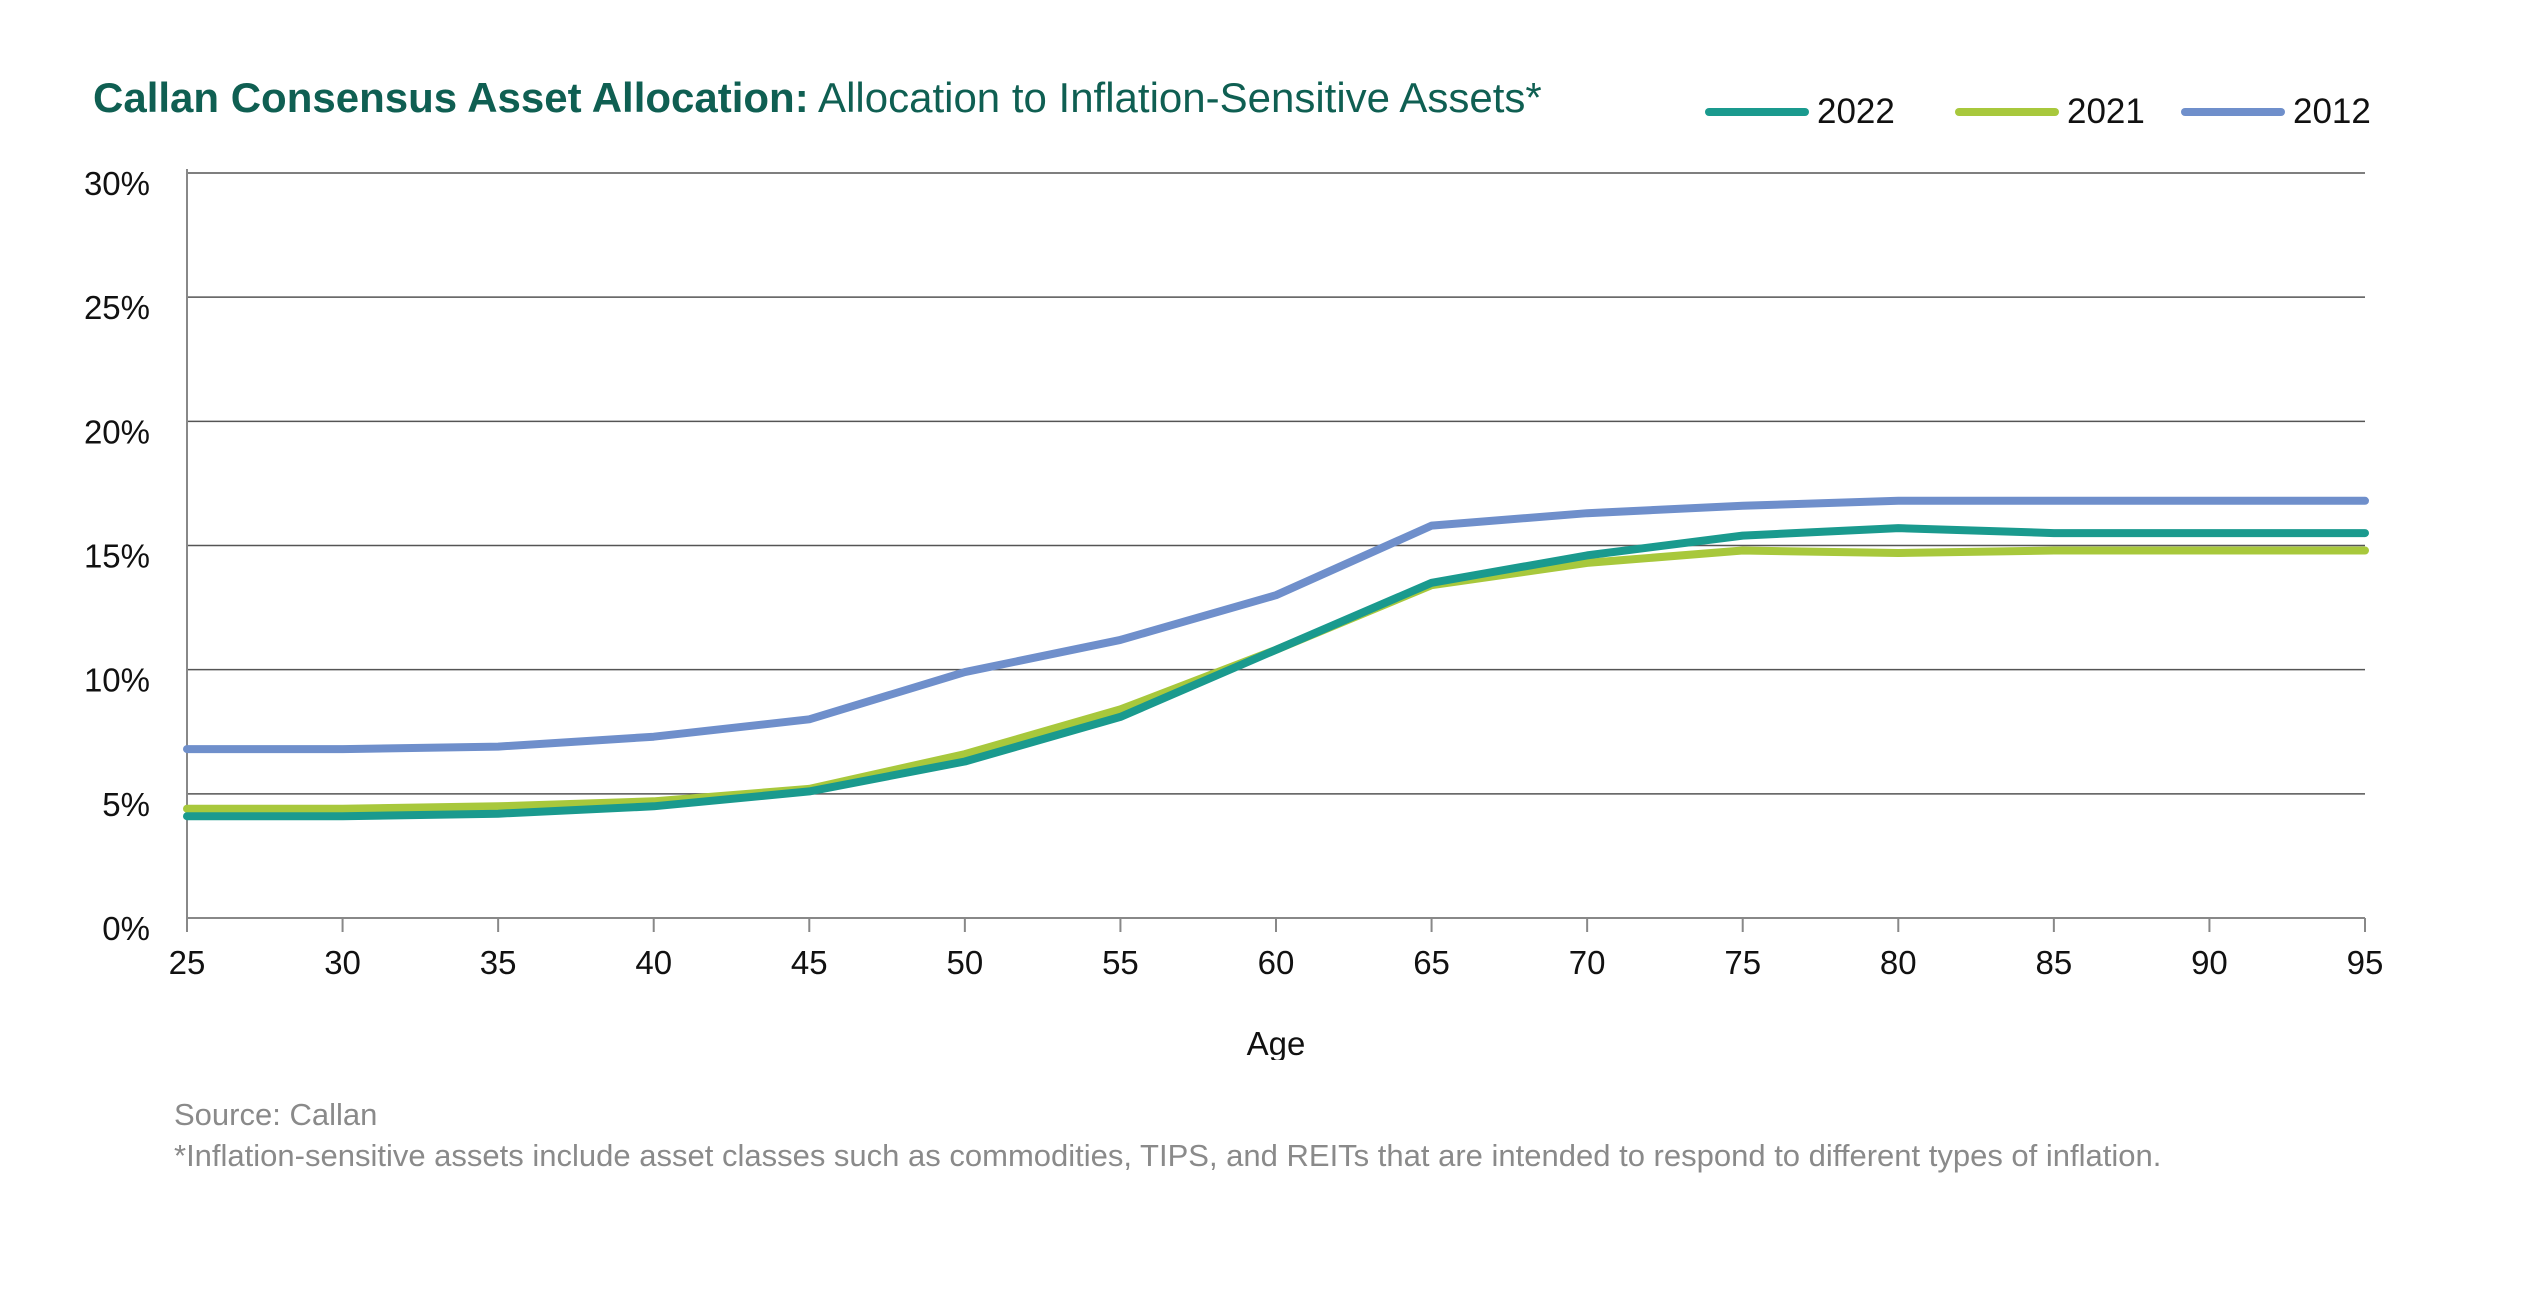  I want to click on y-tick-label: 20%, so click(117, 431).